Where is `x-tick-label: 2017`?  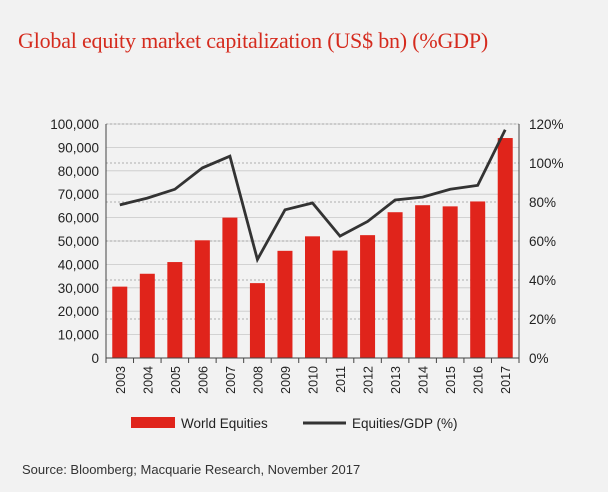 x-tick-label: 2017 is located at coordinates (506, 380).